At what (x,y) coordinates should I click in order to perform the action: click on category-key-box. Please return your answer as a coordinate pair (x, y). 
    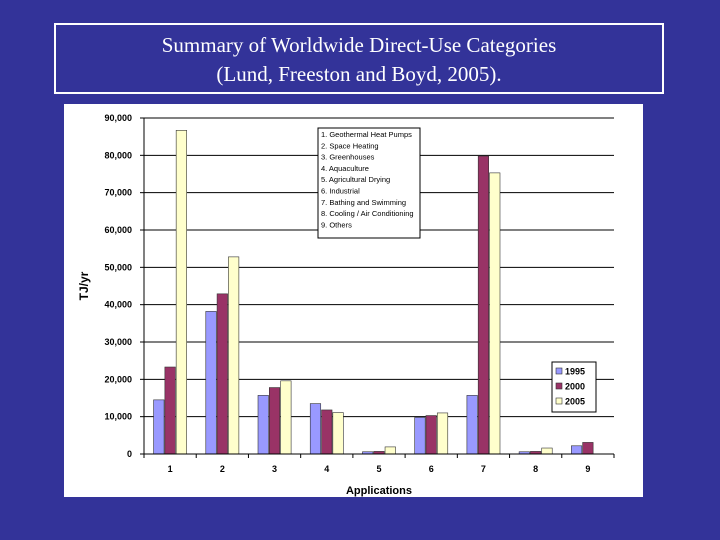
    Looking at the image, I should click on (369, 183).